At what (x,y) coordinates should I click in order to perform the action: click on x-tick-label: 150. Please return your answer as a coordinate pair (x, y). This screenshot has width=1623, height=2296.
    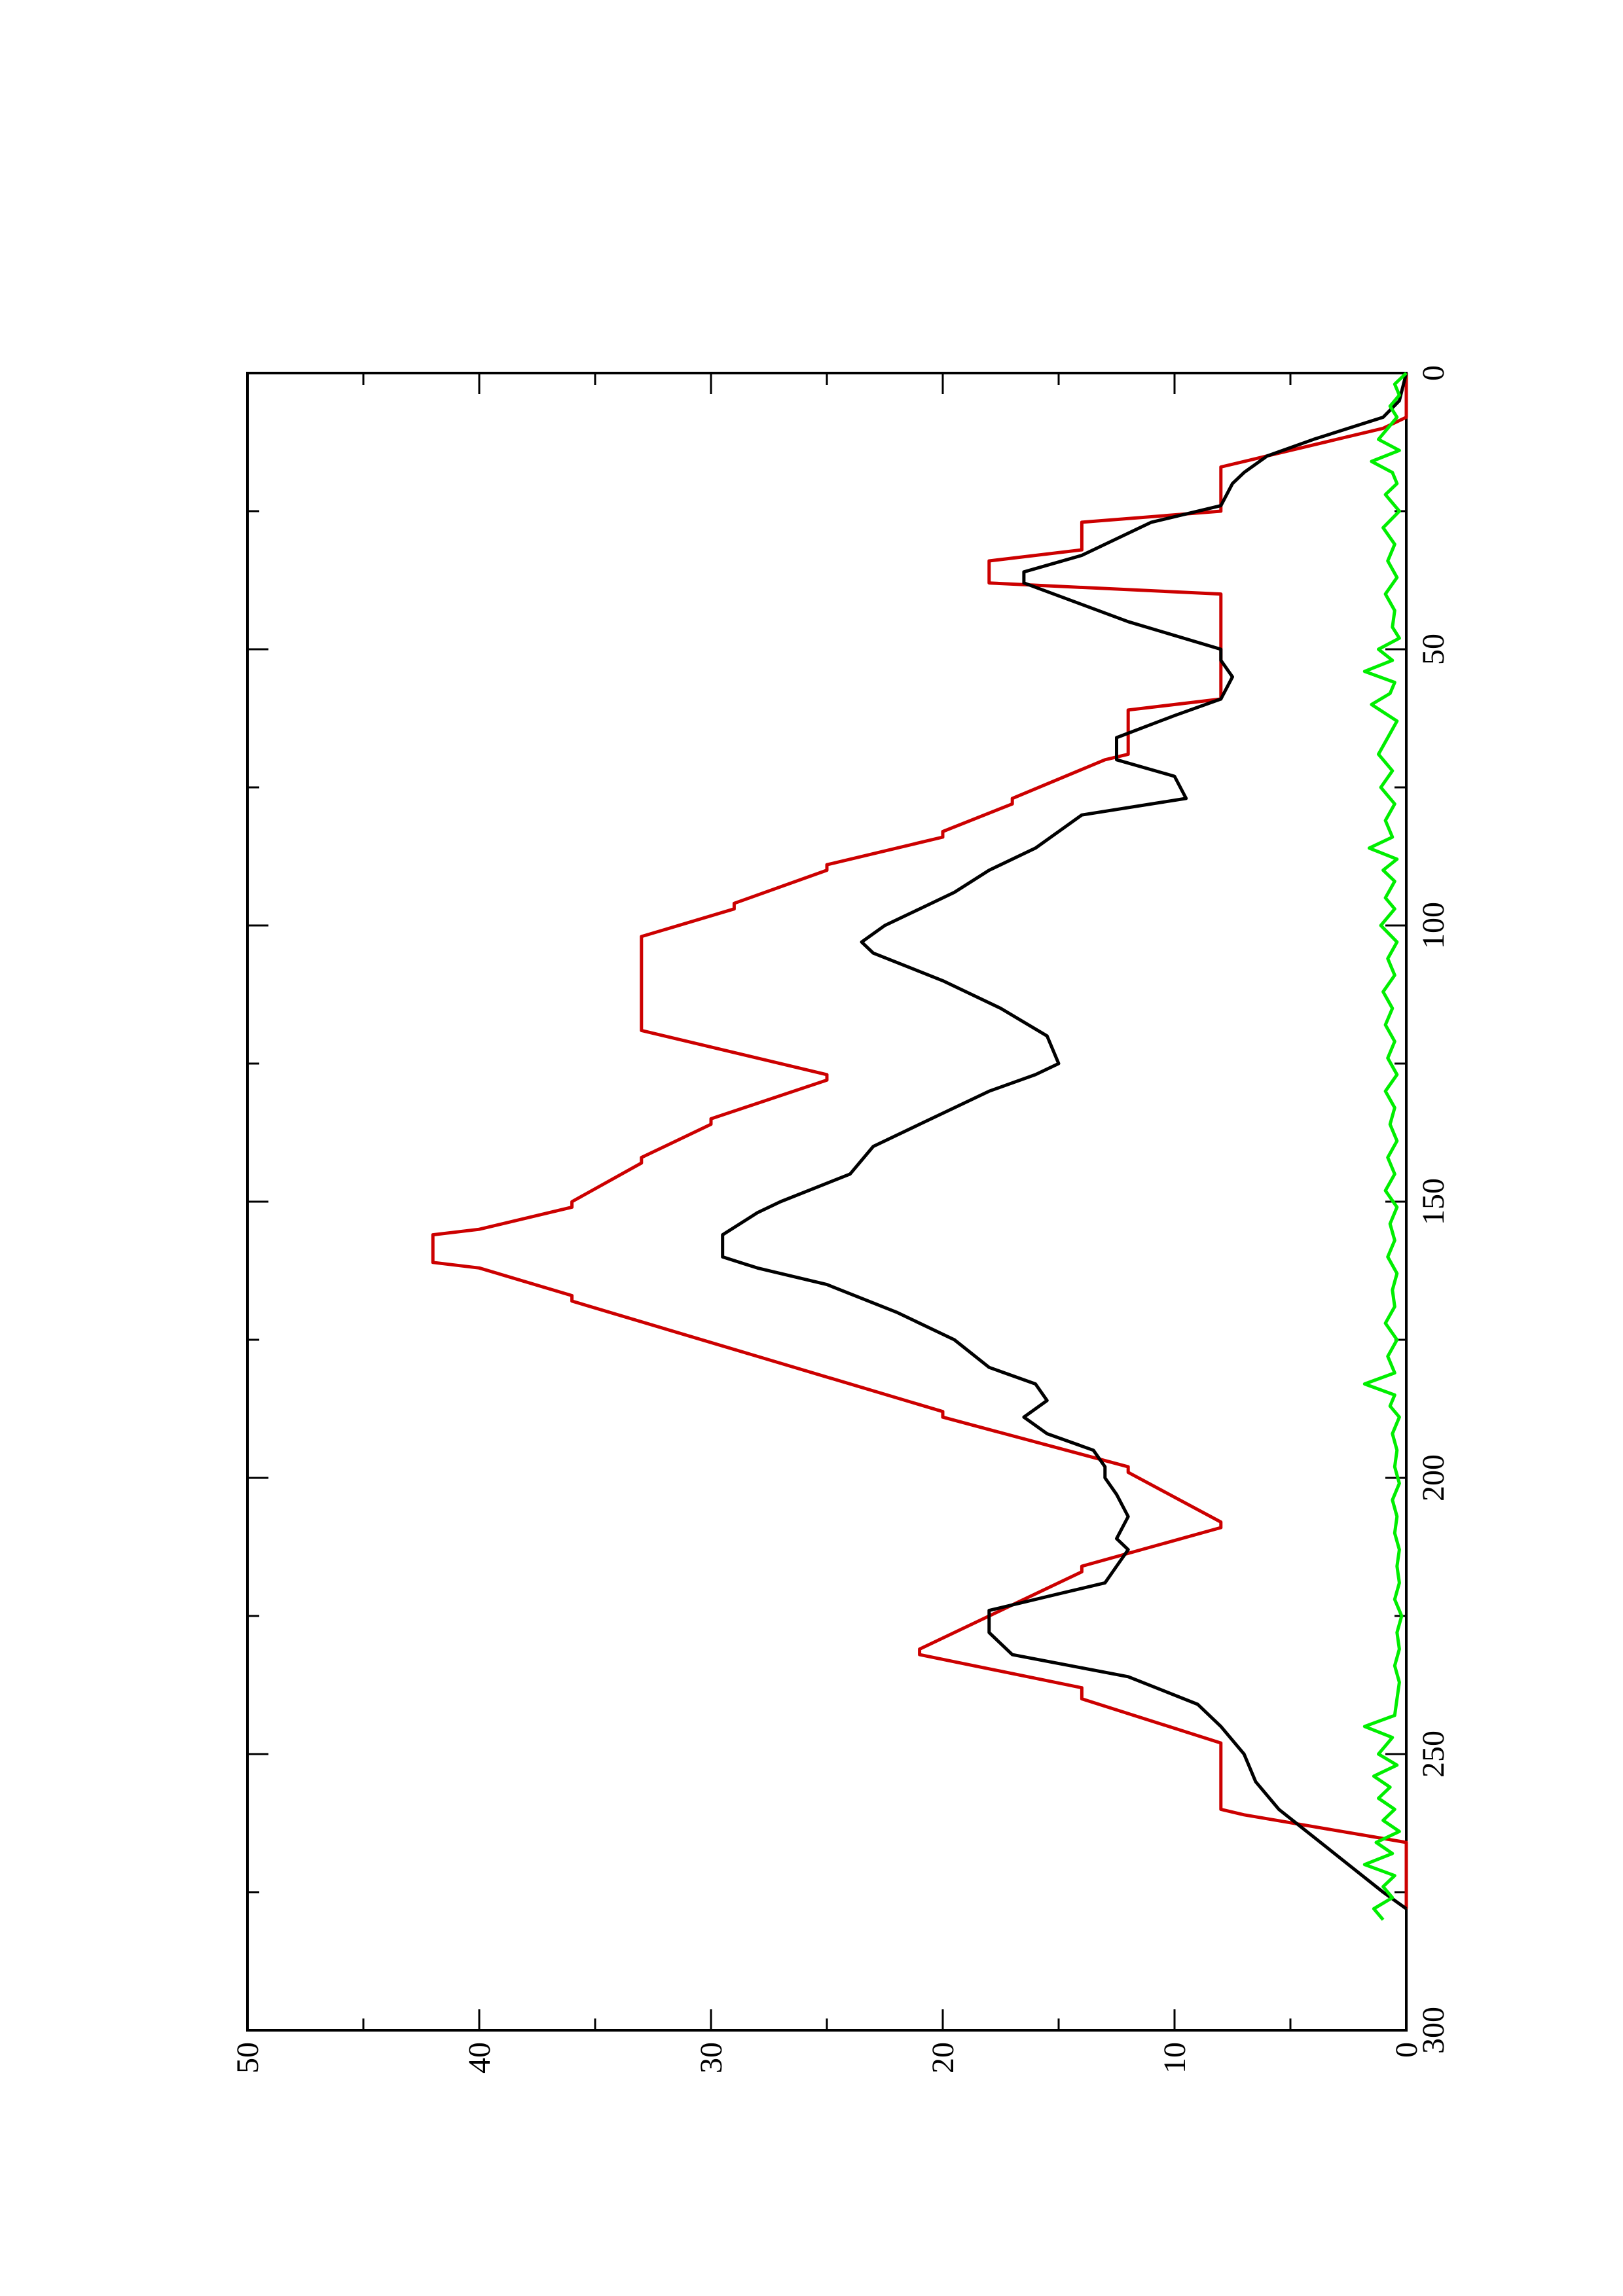
    Looking at the image, I should click on (1433, 1201).